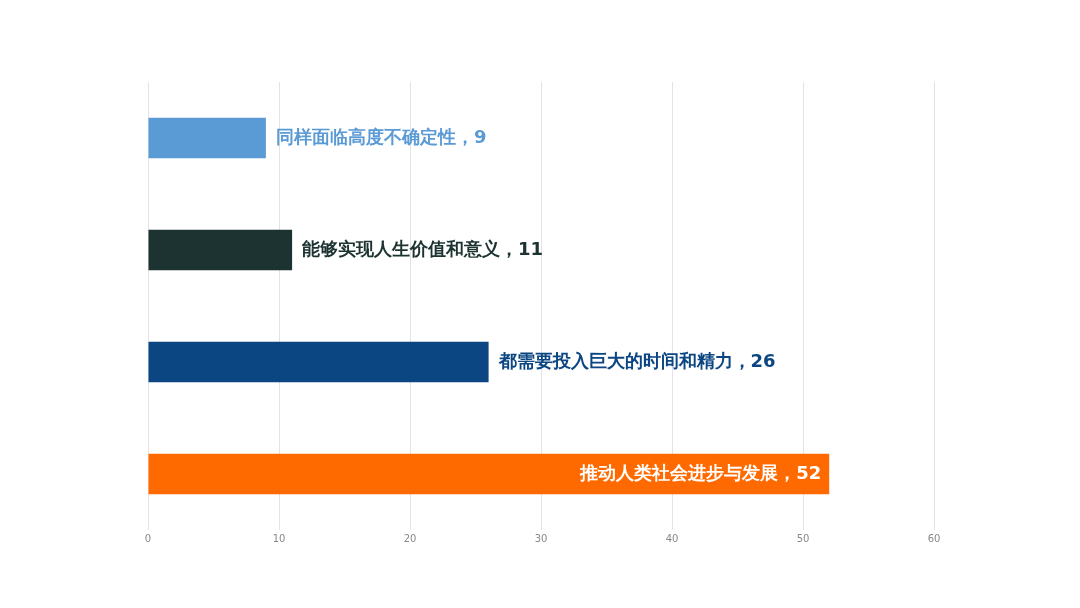  I want to click on data-label: 同样面临高度不确定性，9, so click(381, 136).